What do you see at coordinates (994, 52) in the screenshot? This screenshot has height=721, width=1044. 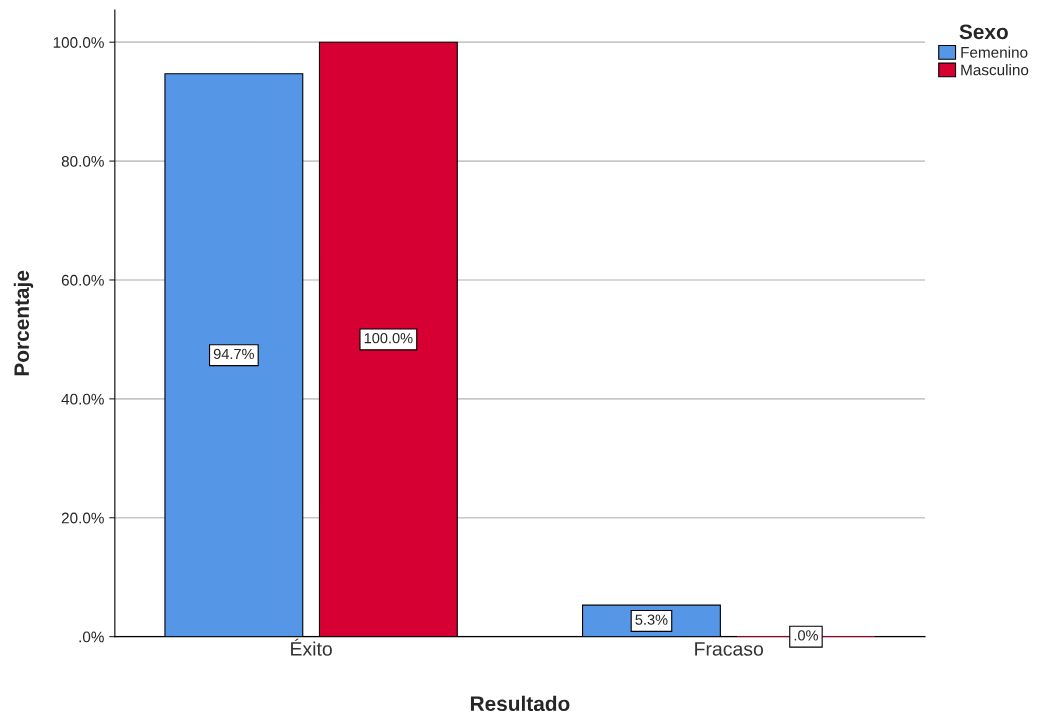 I see `legend-label: Femenino` at bounding box center [994, 52].